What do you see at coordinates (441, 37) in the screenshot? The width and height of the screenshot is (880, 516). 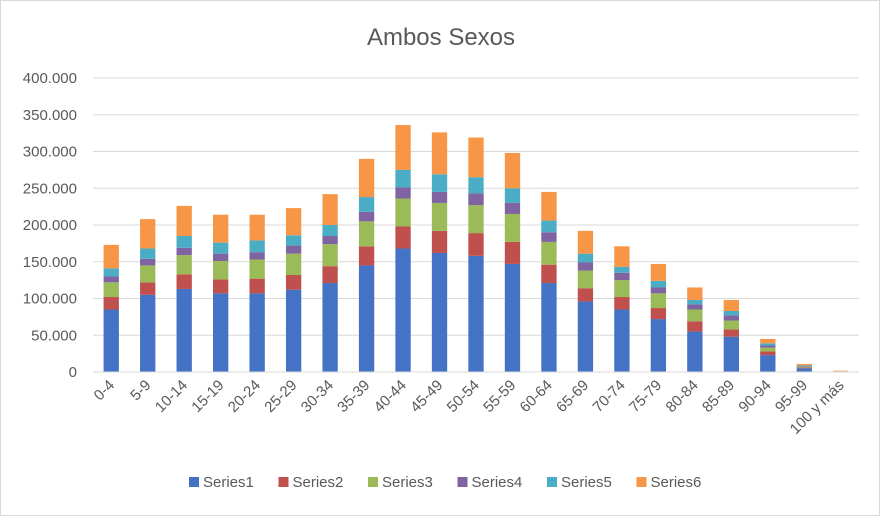 I see `chart-title: Ambos Sexos` at bounding box center [441, 37].